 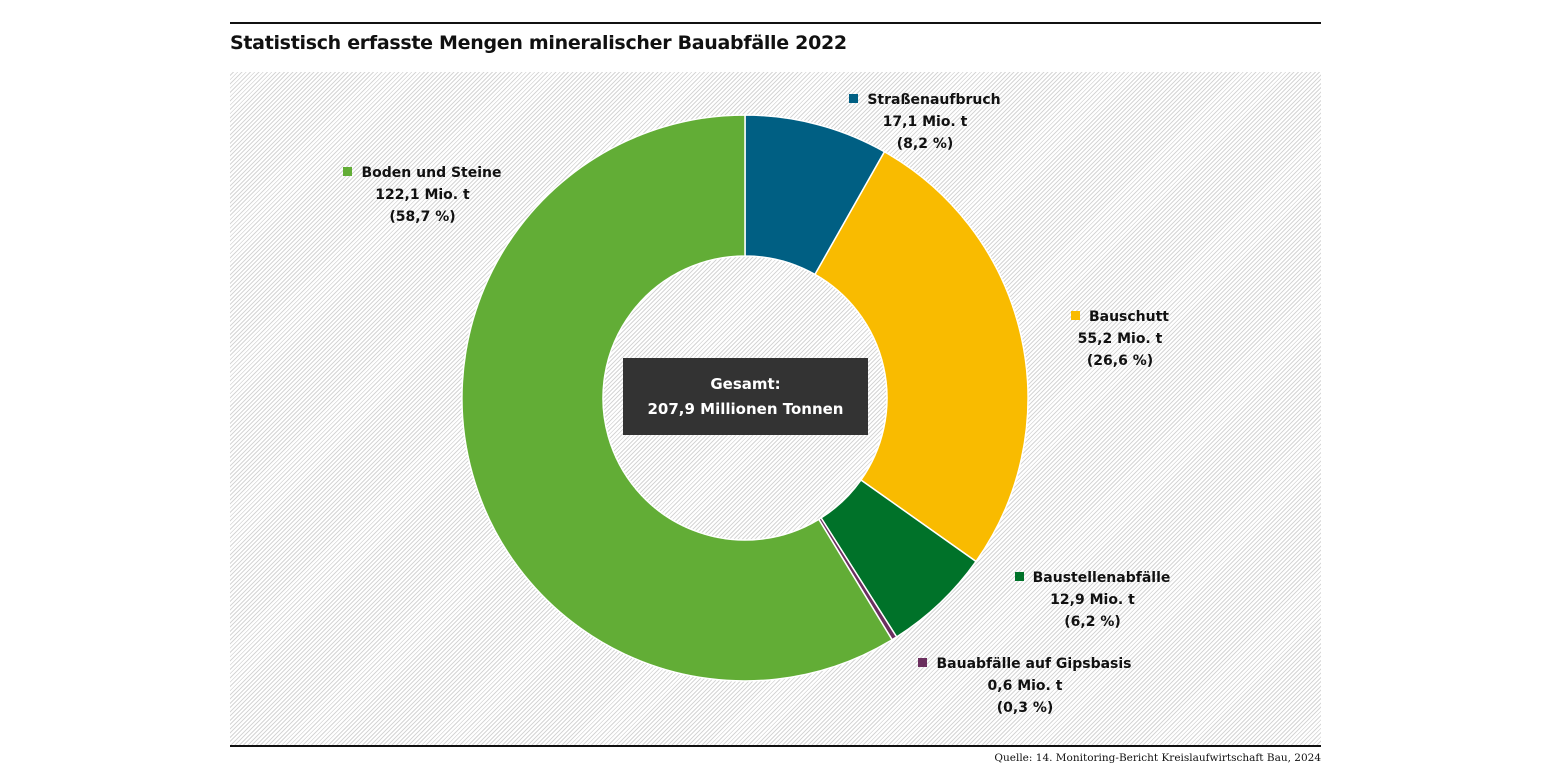 I want to click on label-baustellenabfaelle: Baustellenabfälle 12,9 Mio. t (6,2 %), so click(x=1092, y=600).